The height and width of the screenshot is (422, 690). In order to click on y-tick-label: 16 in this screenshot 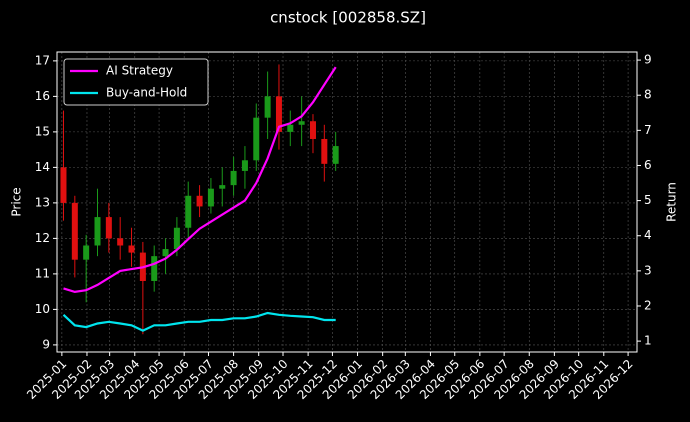, I will do `click(42, 96)`.